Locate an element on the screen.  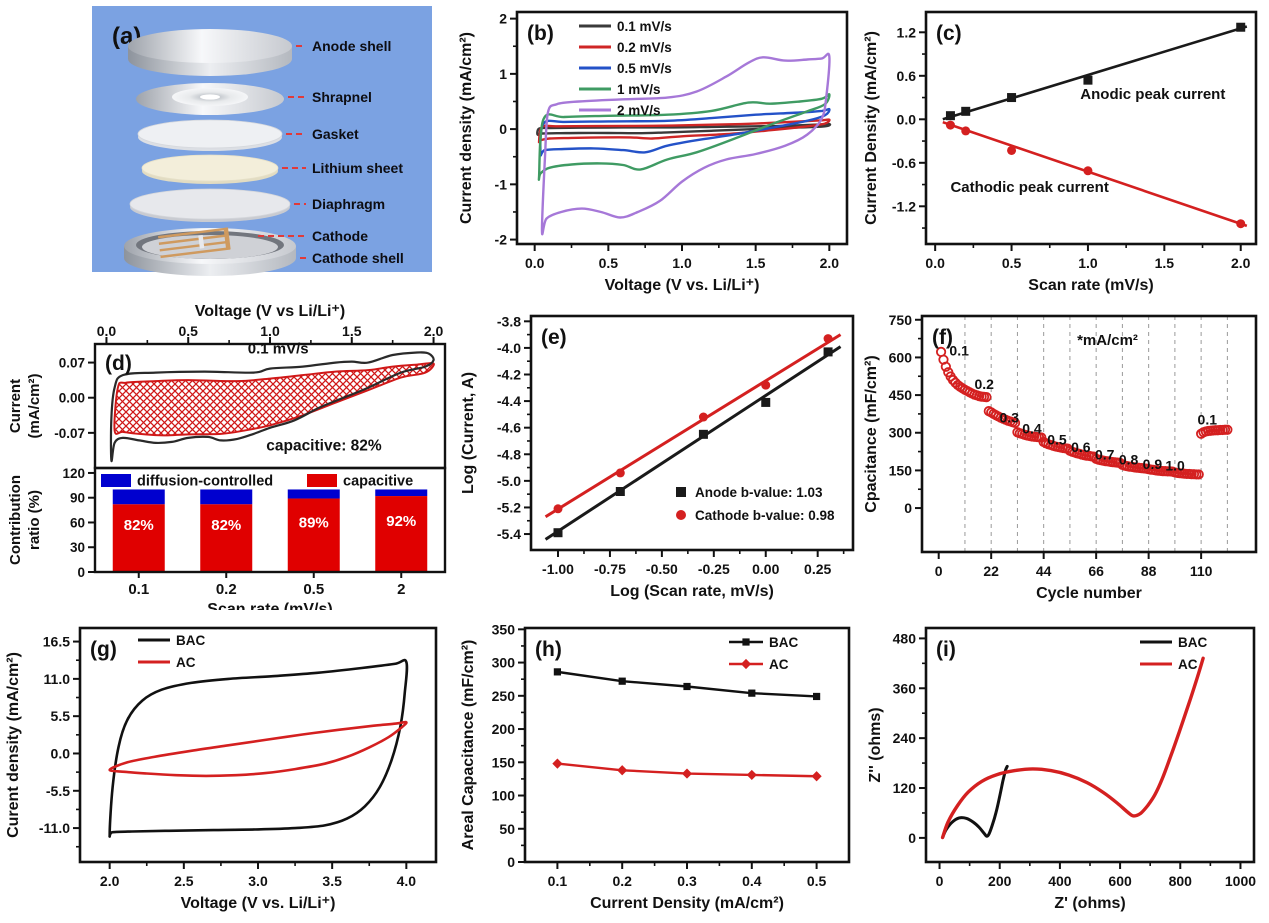
legend-label: 0.1 mV/s is located at coordinates (644, 26).